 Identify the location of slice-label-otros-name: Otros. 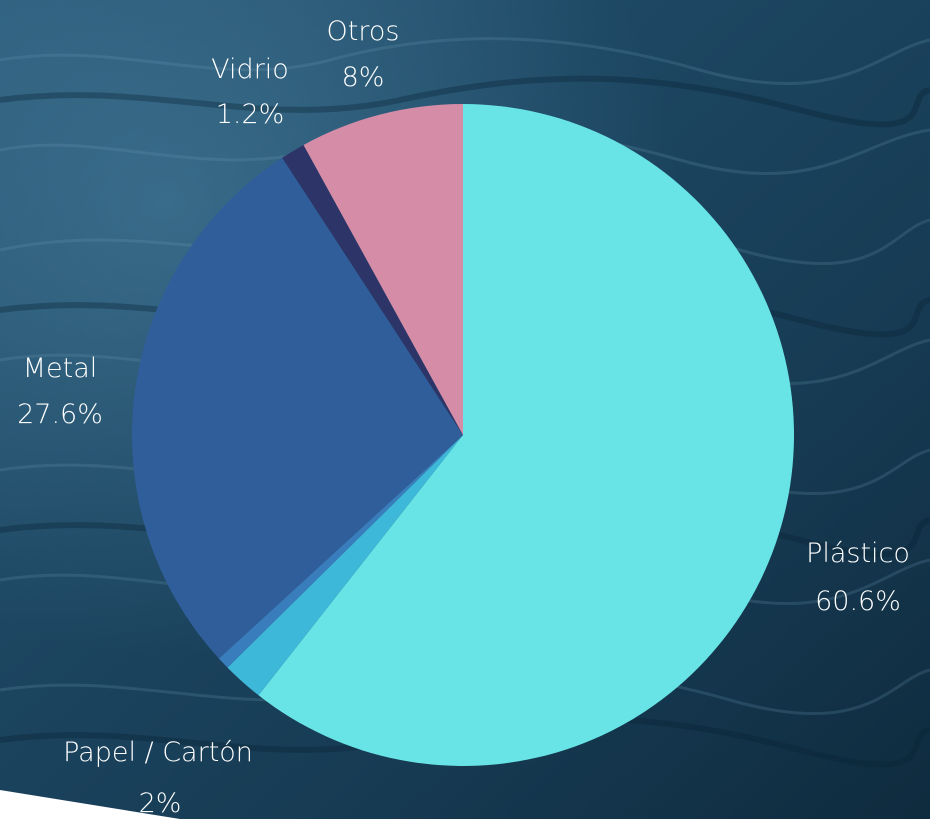
(363, 31).